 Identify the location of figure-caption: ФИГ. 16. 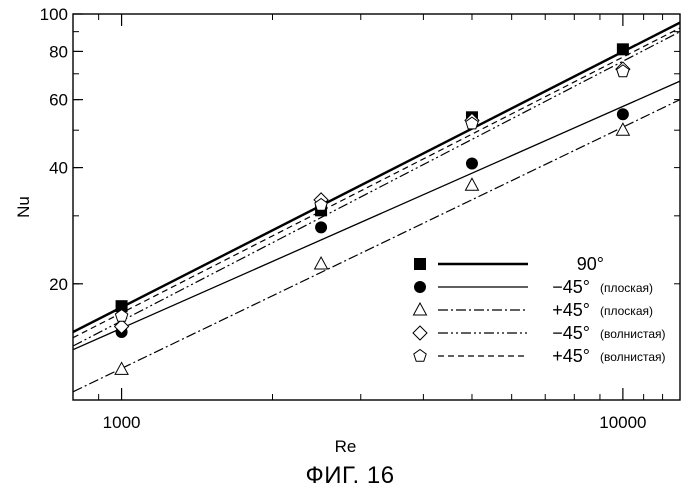
(350, 476).